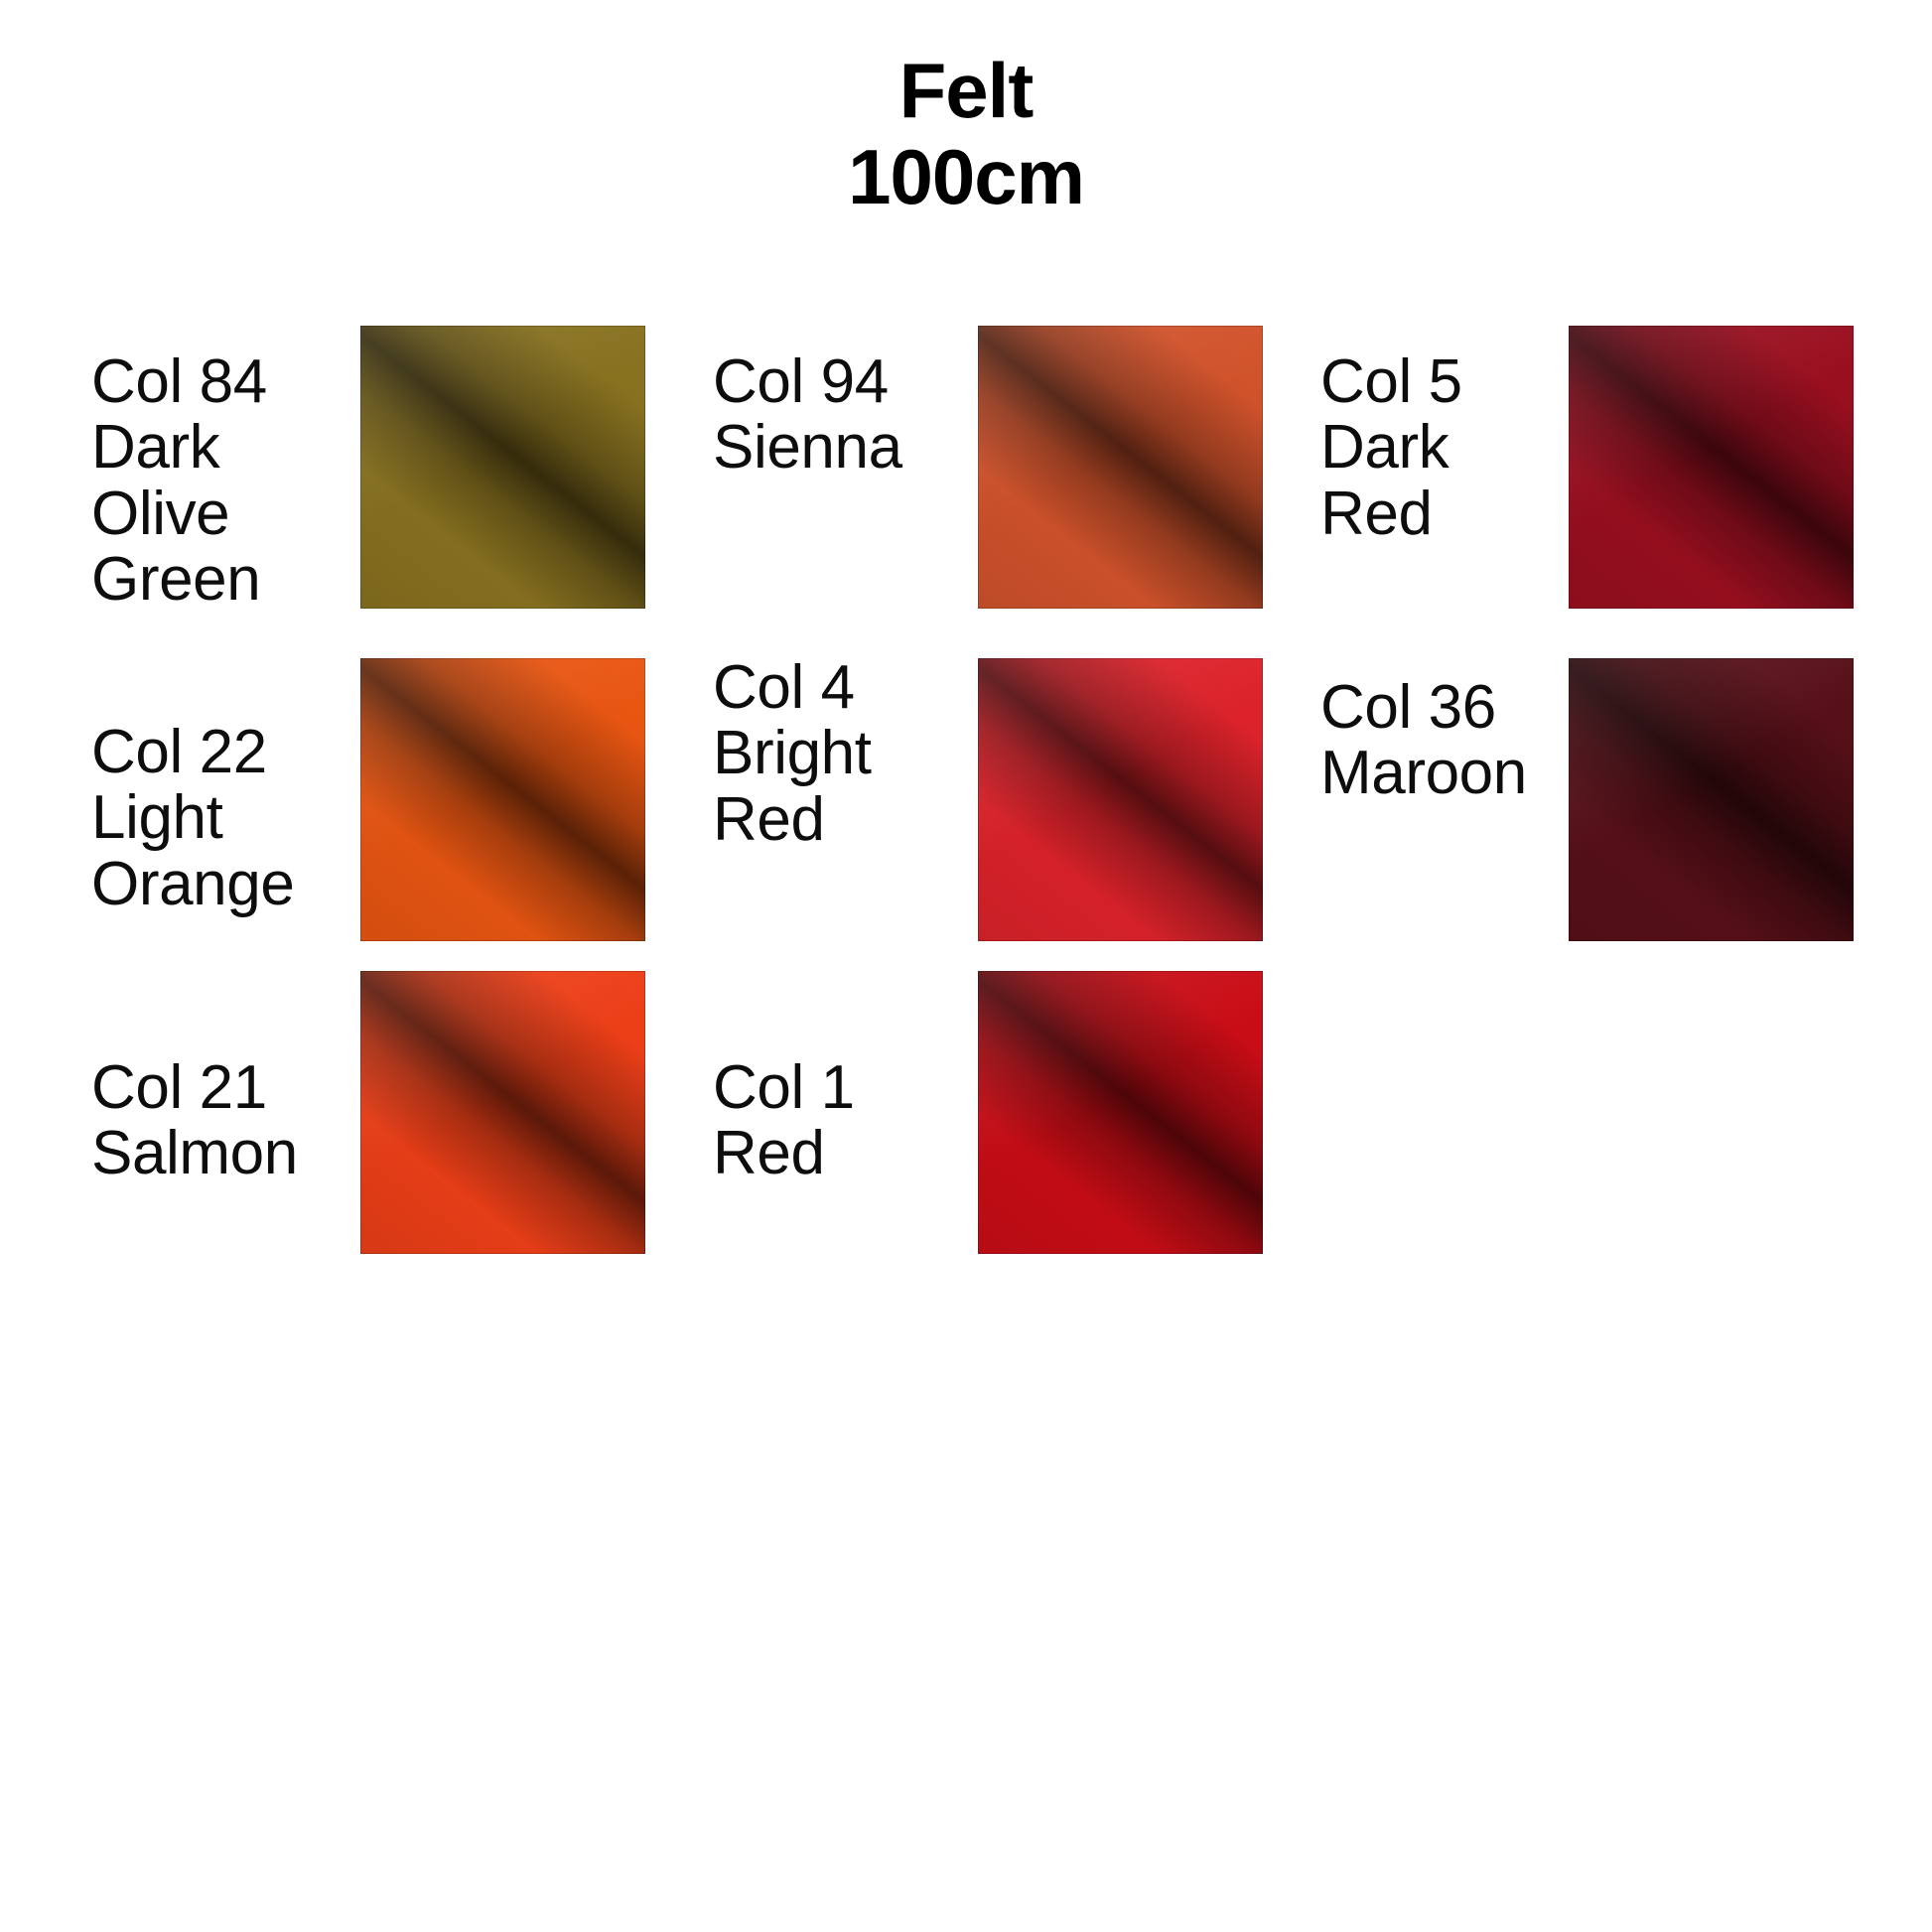 The height and width of the screenshot is (1932, 1932). I want to click on swatch-label-text: Col 1 Red, so click(784, 1120).